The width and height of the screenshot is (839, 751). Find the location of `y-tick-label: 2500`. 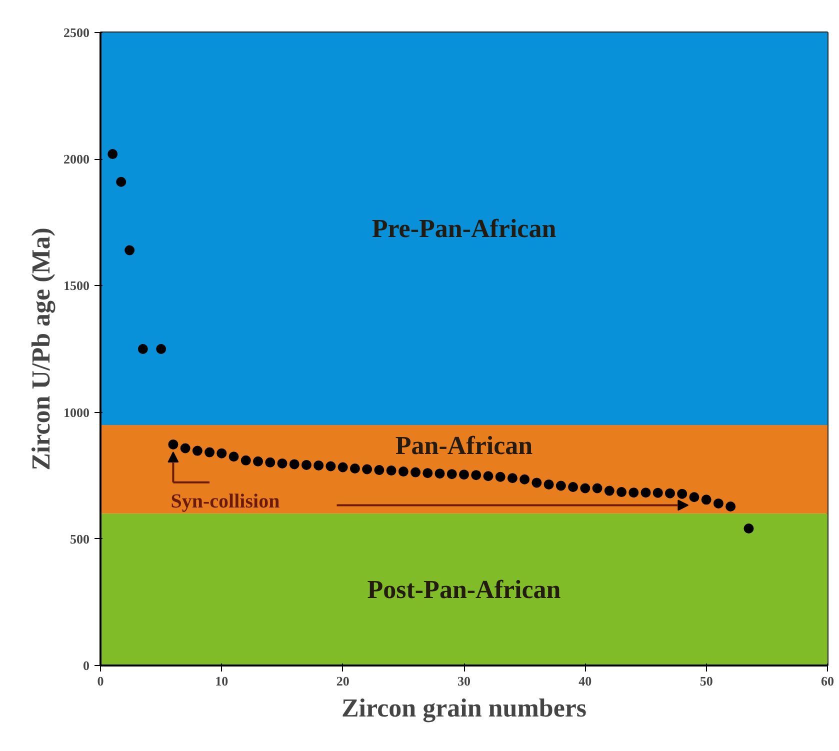

y-tick-label: 2500 is located at coordinates (77, 32).